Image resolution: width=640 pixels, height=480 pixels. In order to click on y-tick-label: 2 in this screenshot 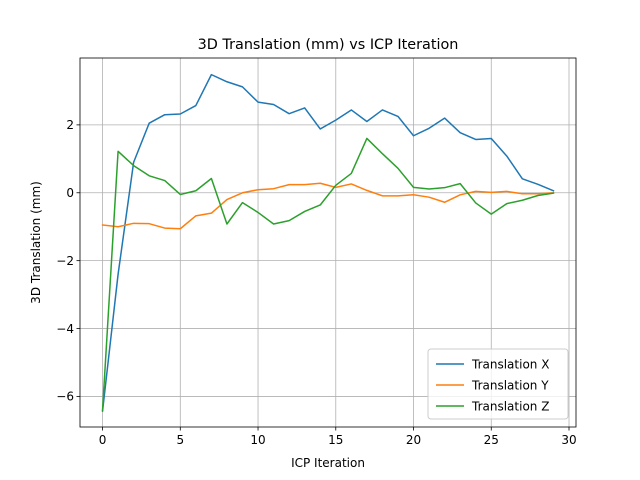, I will do `click(70, 125)`.